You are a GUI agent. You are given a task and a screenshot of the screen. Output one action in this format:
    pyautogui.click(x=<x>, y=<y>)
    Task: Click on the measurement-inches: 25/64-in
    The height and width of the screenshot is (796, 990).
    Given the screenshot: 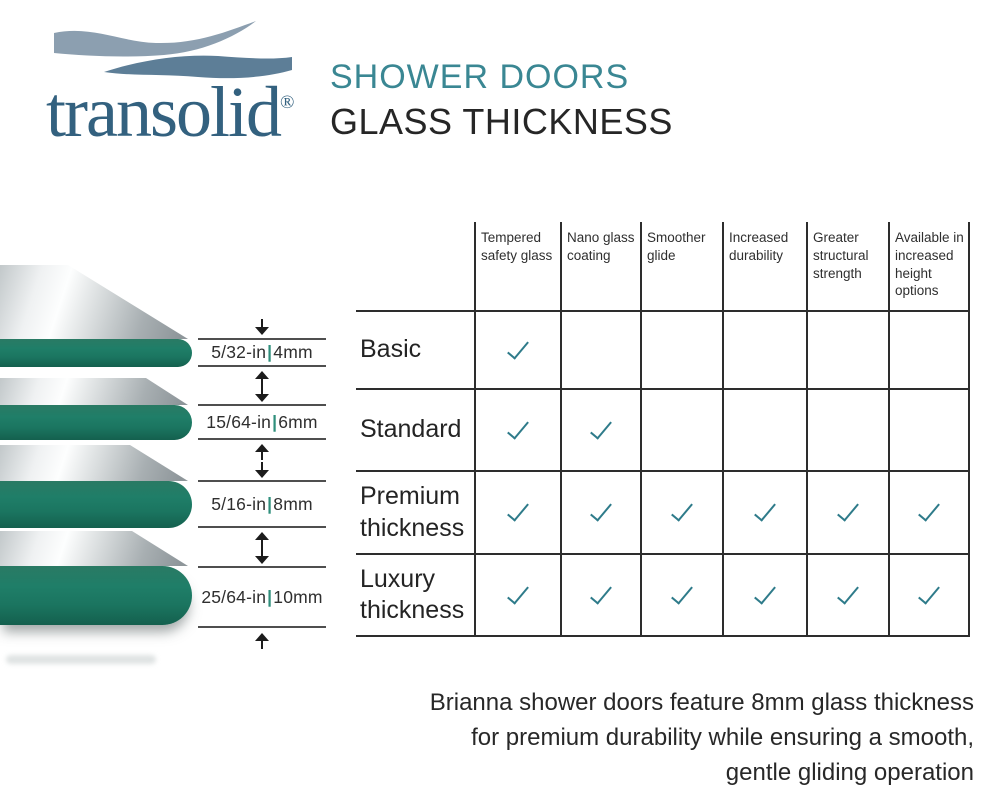 What is the action you would take?
    pyautogui.click(x=234, y=596)
    